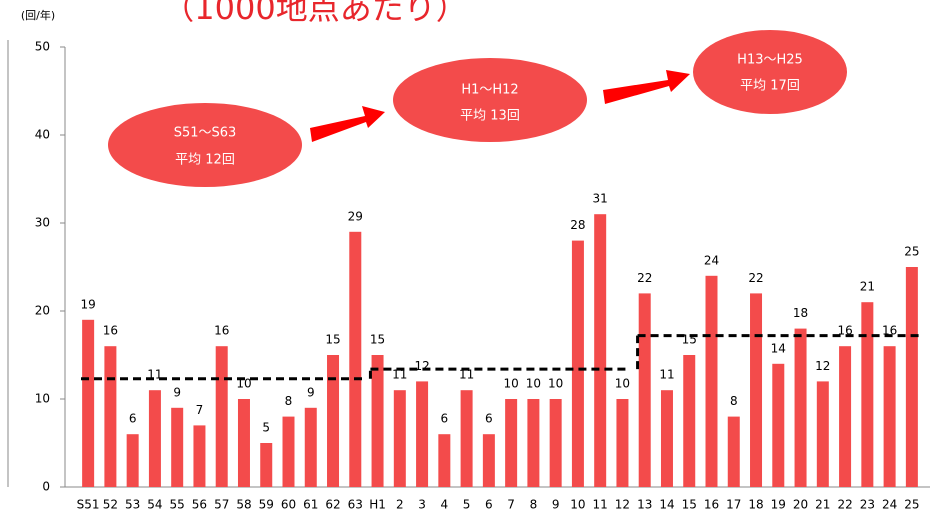 The width and height of the screenshot is (935, 518). What do you see at coordinates (445, 505) in the screenshot?
I see `x-tick-label: 4` at bounding box center [445, 505].